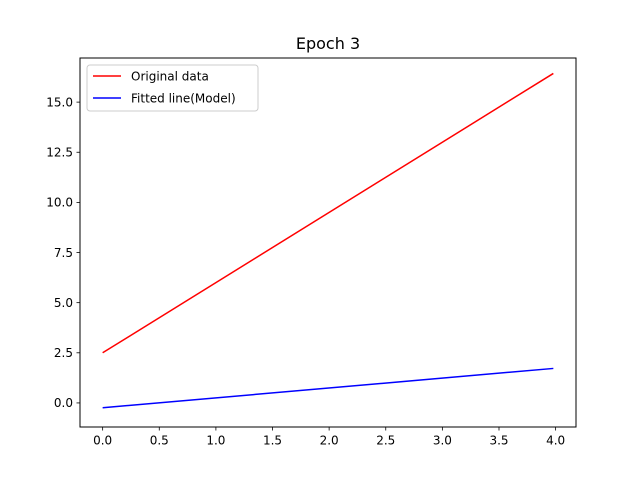  What do you see at coordinates (442, 441) in the screenshot?
I see `x-tick-label: 3.0` at bounding box center [442, 441].